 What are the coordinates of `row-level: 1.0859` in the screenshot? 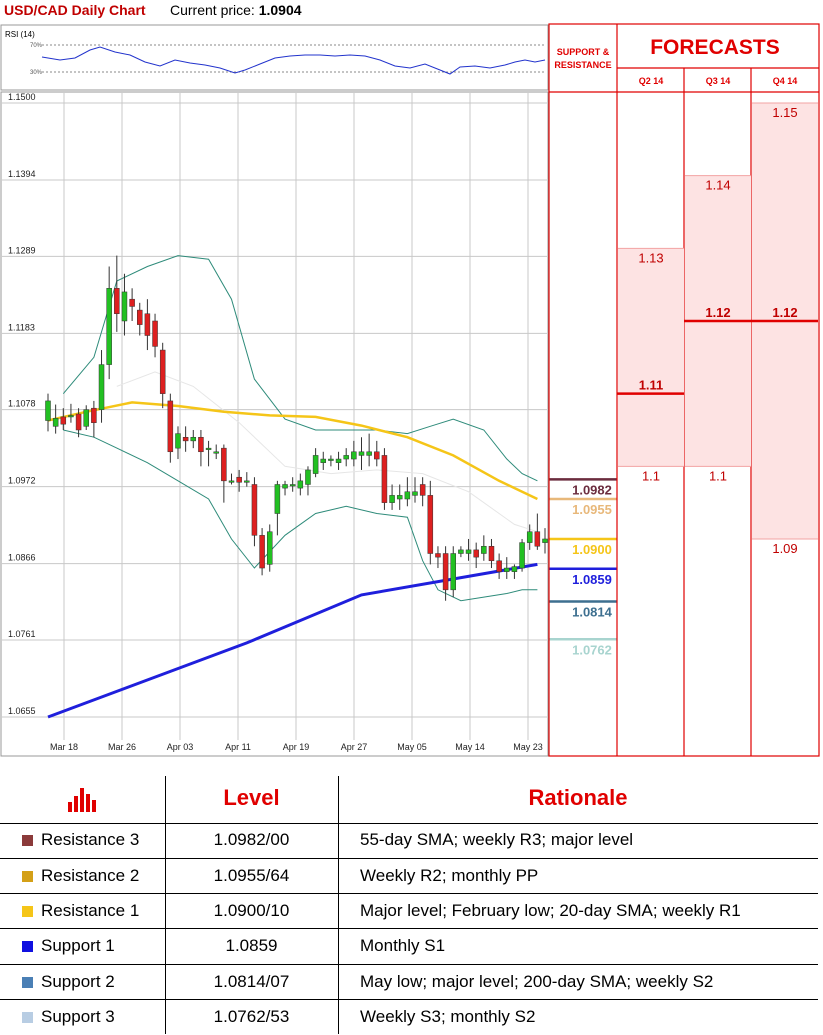 It's located at (251, 945).